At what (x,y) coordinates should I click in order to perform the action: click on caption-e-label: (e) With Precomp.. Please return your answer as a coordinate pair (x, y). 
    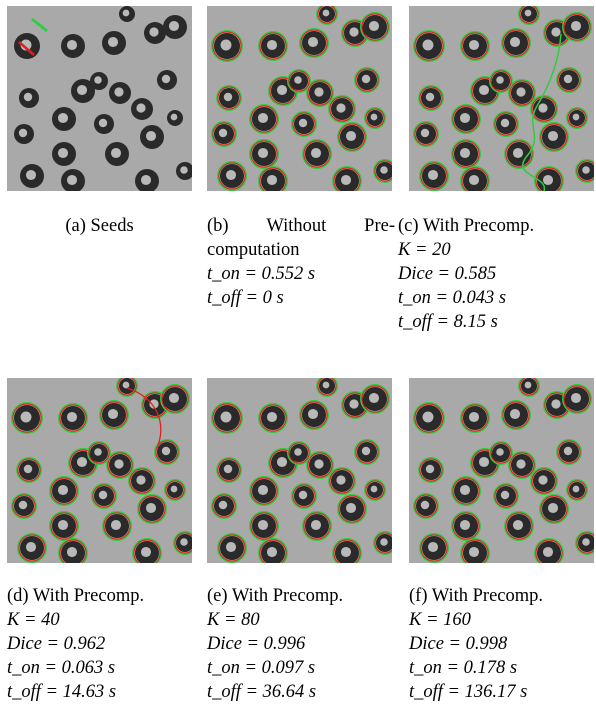
    Looking at the image, I should click on (275, 596).